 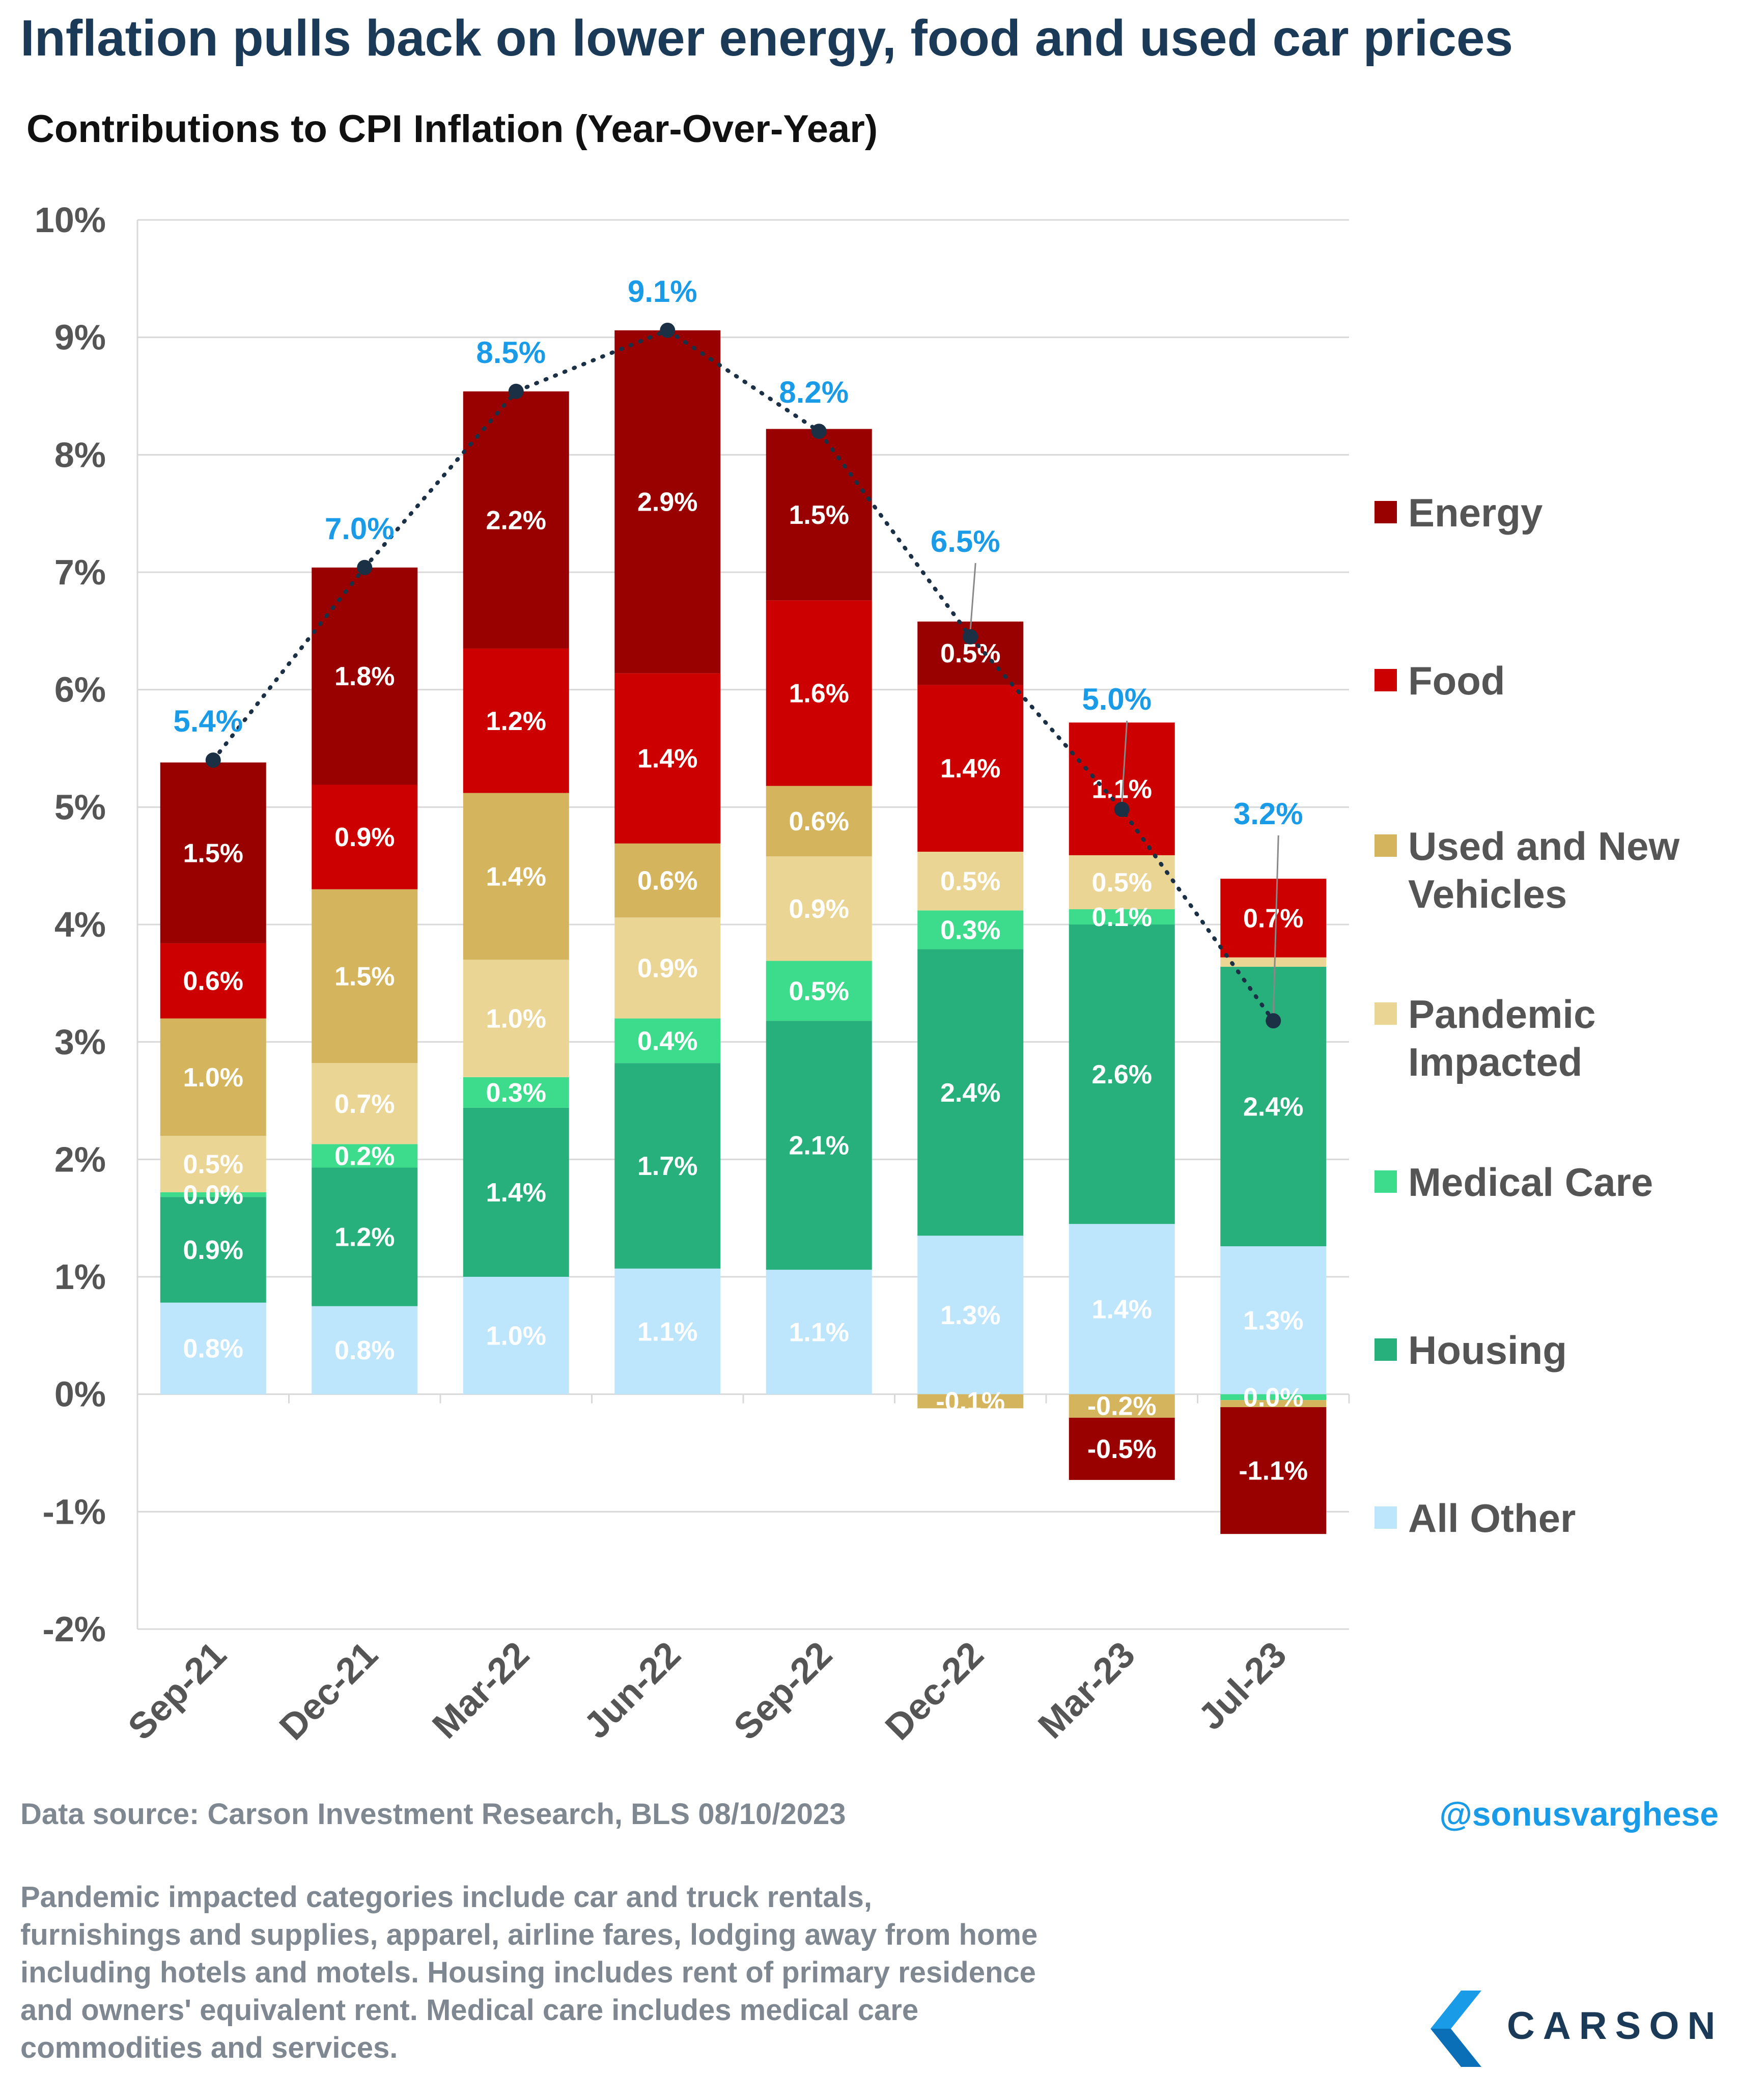 I want to click on segment-data-label: 1.5%, so click(x=213, y=853).